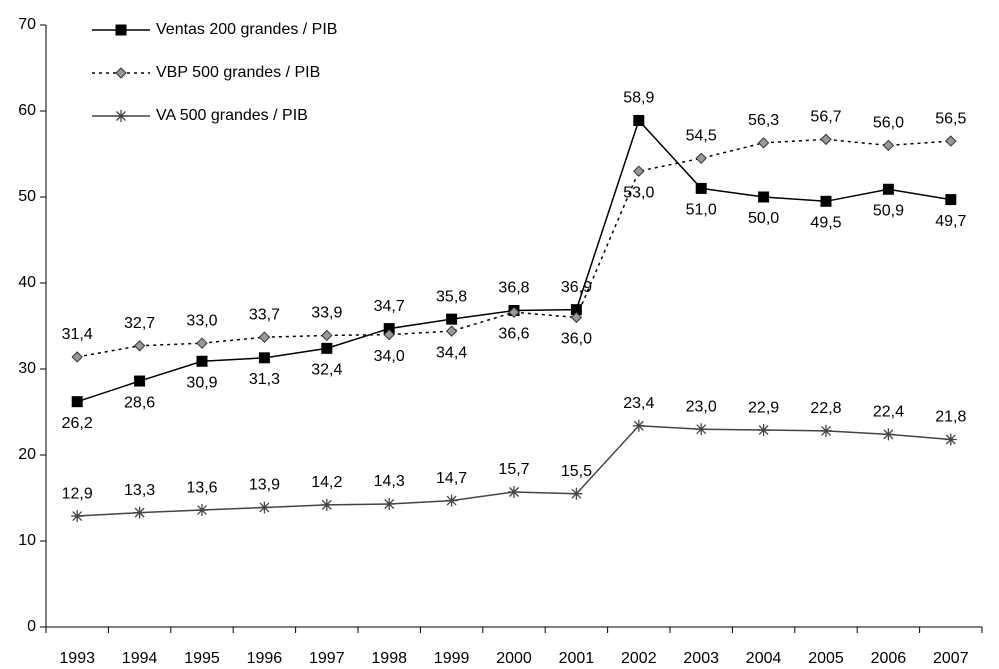 The height and width of the screenshot is (669, 999). Describe the element at coordinates (825, 117) in the screenshot. I see `data-label: 56,7` at that location.